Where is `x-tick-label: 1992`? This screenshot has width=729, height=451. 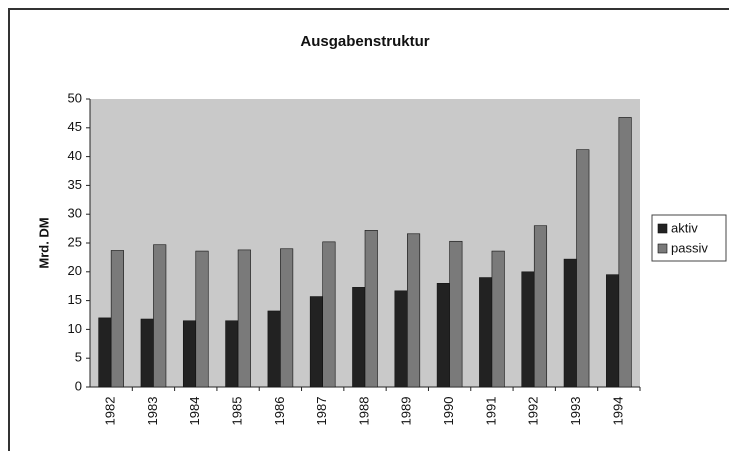 x-tick-label: 1992 is located at coordinates (533, 411).